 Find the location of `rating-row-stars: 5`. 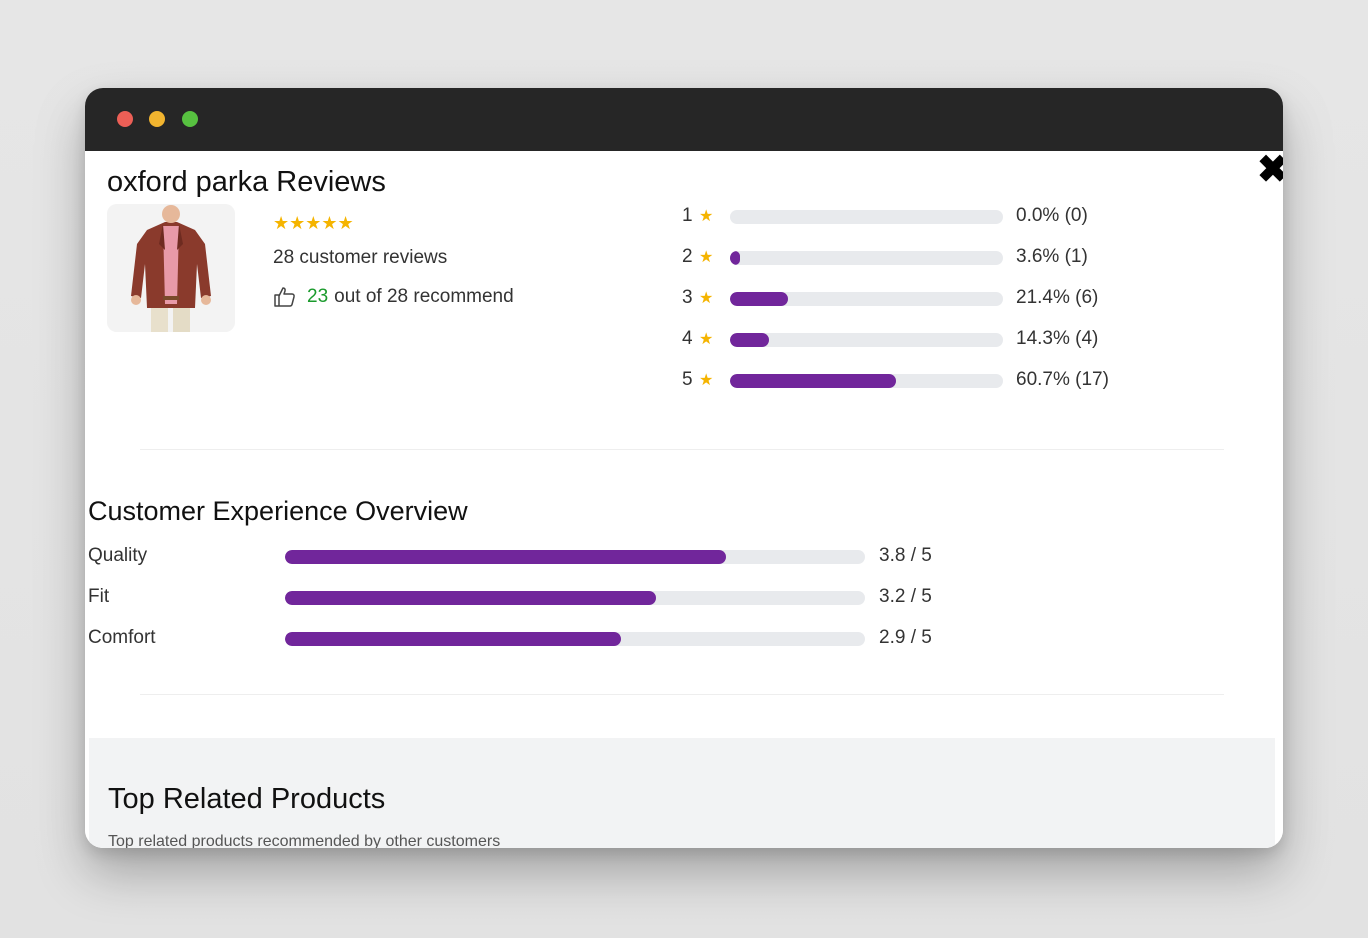

rating-row-stars: 5 is located at coordinates (687, 379).